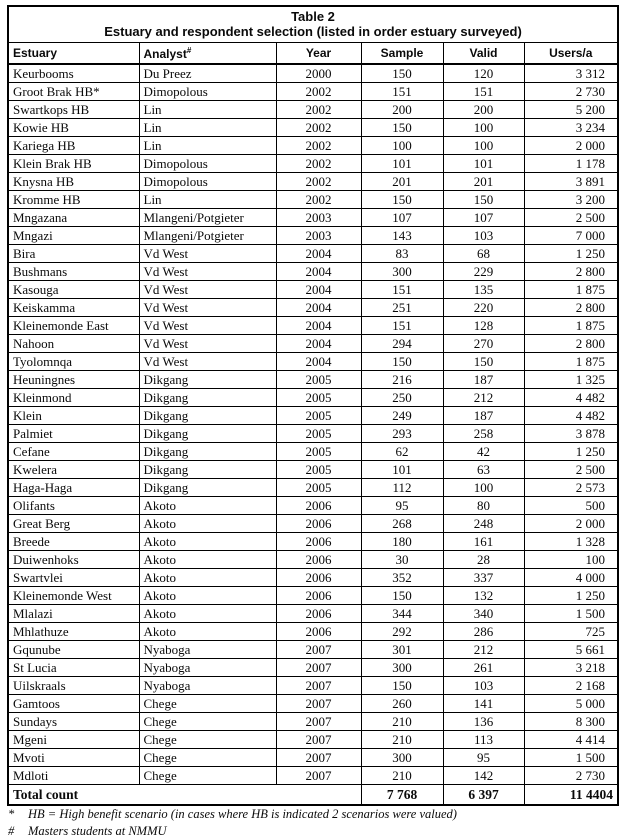  What do you see at coordinates (207, 145) in the screenshot?
I see `table-cell: Lin` at bounding box center [207, 145].